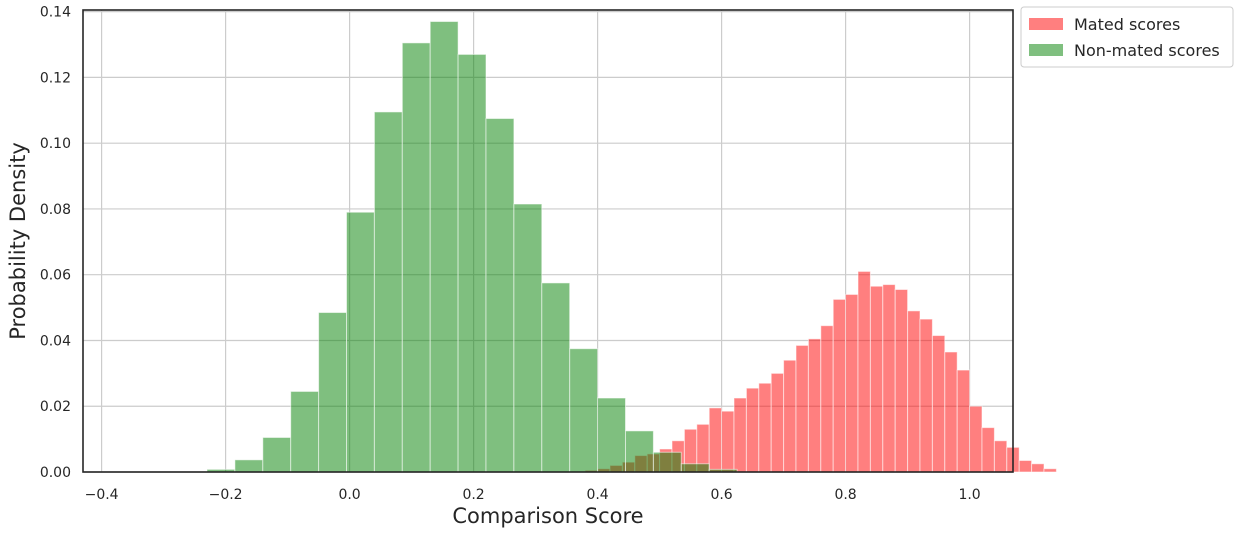 This screenshot has height=540, width=1242. I want to click on legend-box, so click(1127, 37).